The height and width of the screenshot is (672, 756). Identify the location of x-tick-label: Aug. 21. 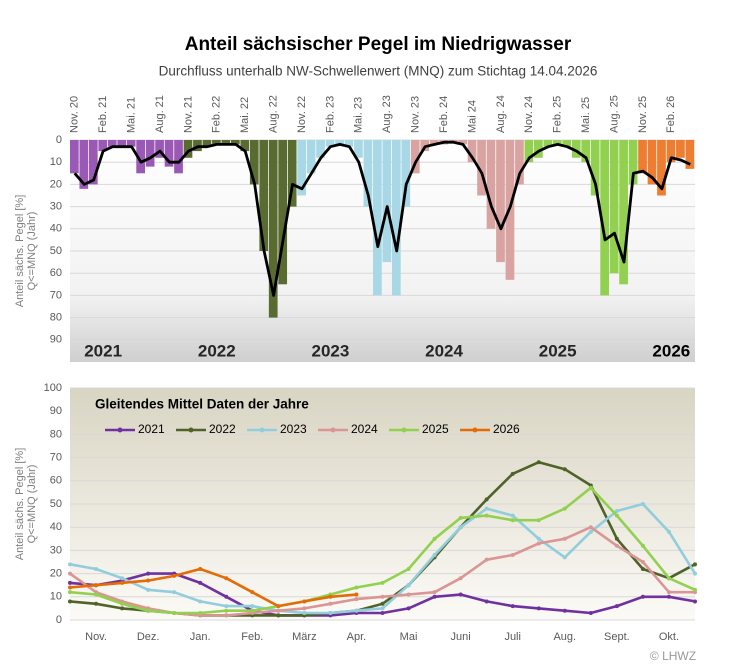
(160, 114).